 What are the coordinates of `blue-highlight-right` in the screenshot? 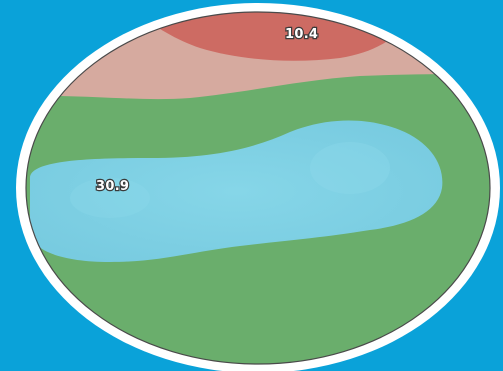 It's located at (350, 168).